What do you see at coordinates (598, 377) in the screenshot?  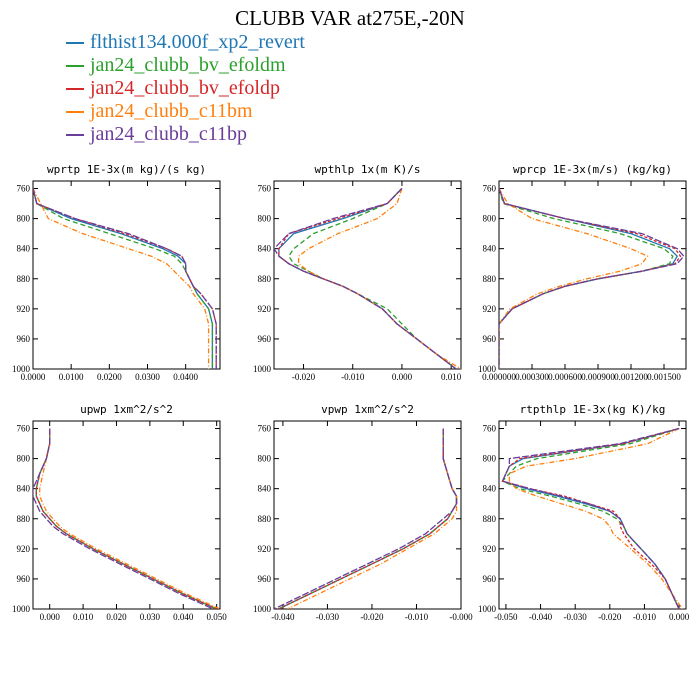 I see `x-tick-label: 0.000900` at bounding box center [598, 377].